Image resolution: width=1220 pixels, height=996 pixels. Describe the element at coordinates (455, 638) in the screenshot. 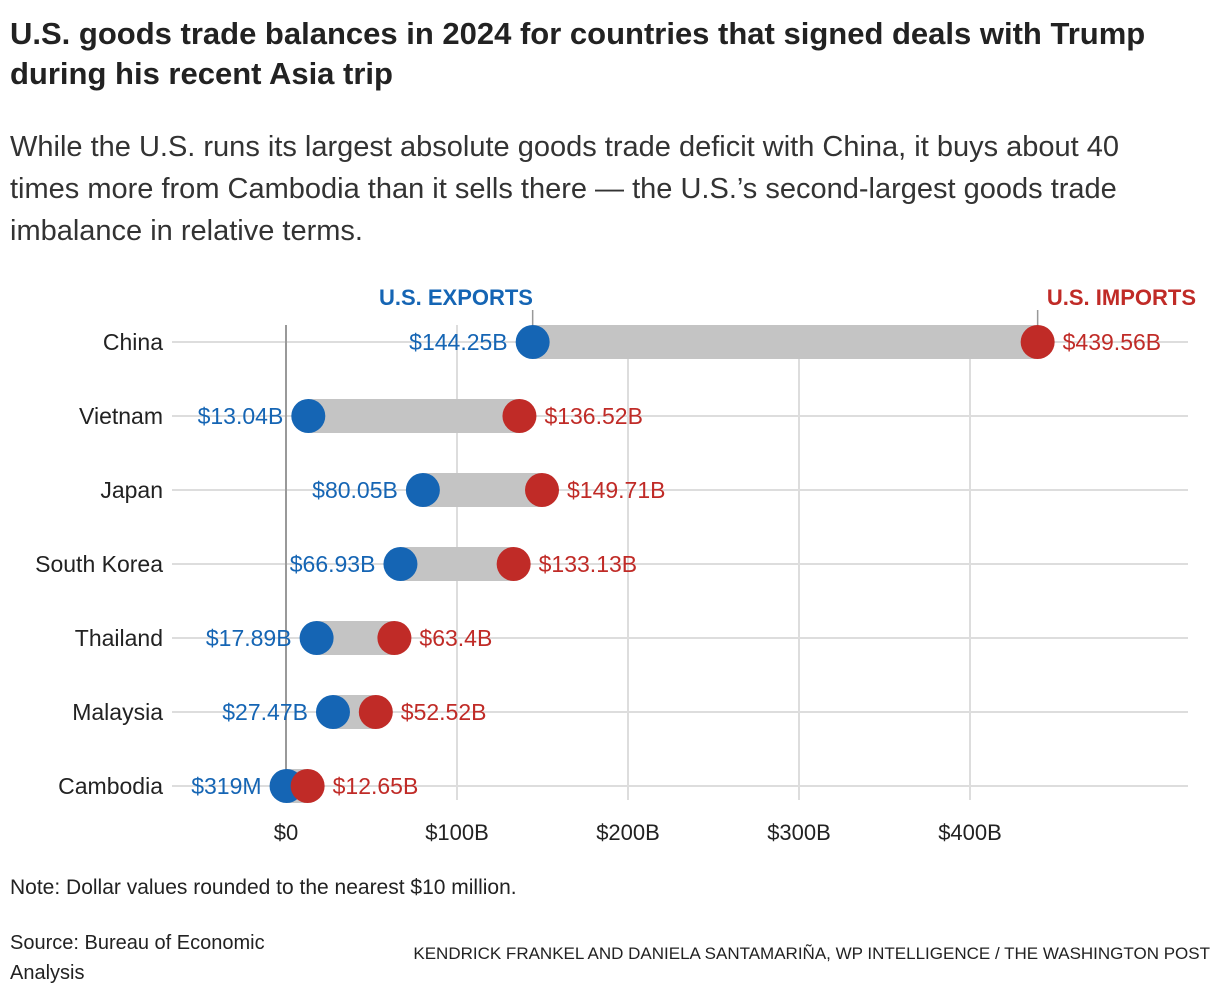

I see `imports-value-label: $63.4B` at that location.